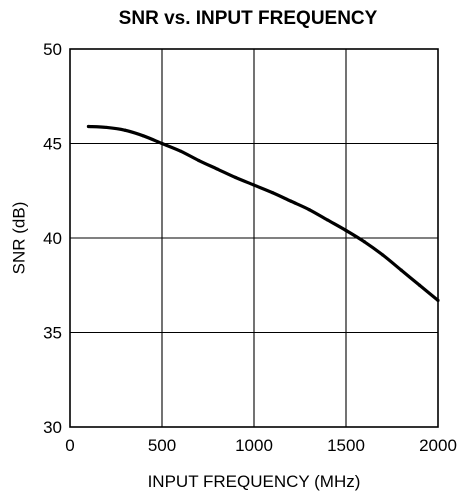 This screenshot has height=497, width=464. What do you see at coordinates (69, 445) in the screenshot?
I see `x-tick-label: 0` at bounding box center [69, 445].